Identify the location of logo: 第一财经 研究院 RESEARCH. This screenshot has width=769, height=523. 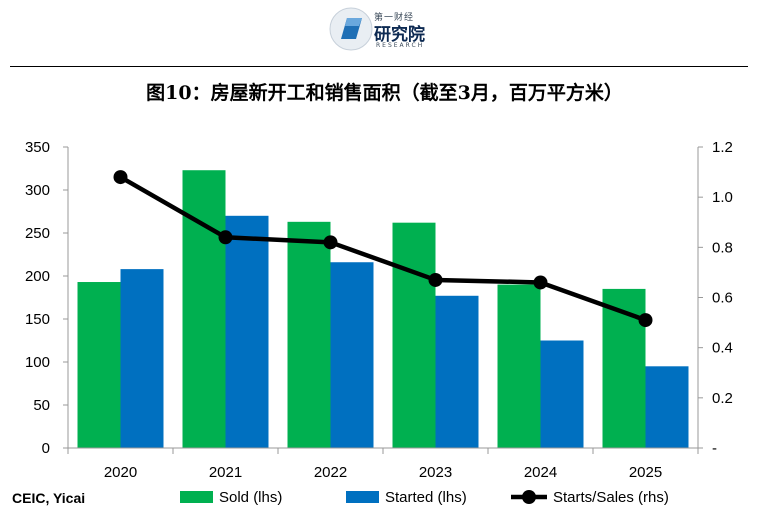
(383, 29).